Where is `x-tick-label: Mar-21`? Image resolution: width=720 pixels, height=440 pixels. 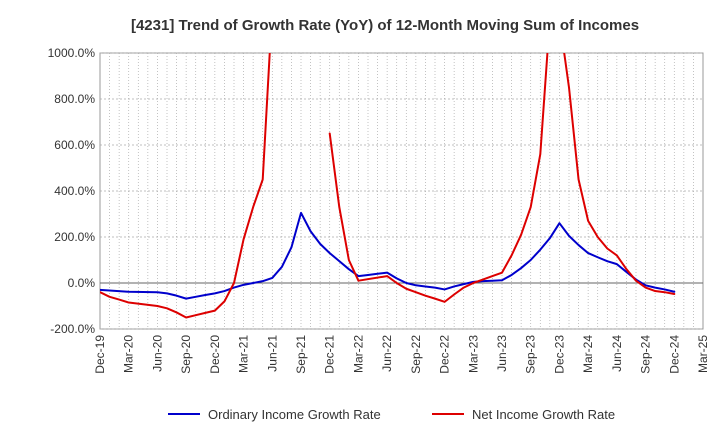
x-tick-label: Mar-21 is located at coordinates (244, 354).